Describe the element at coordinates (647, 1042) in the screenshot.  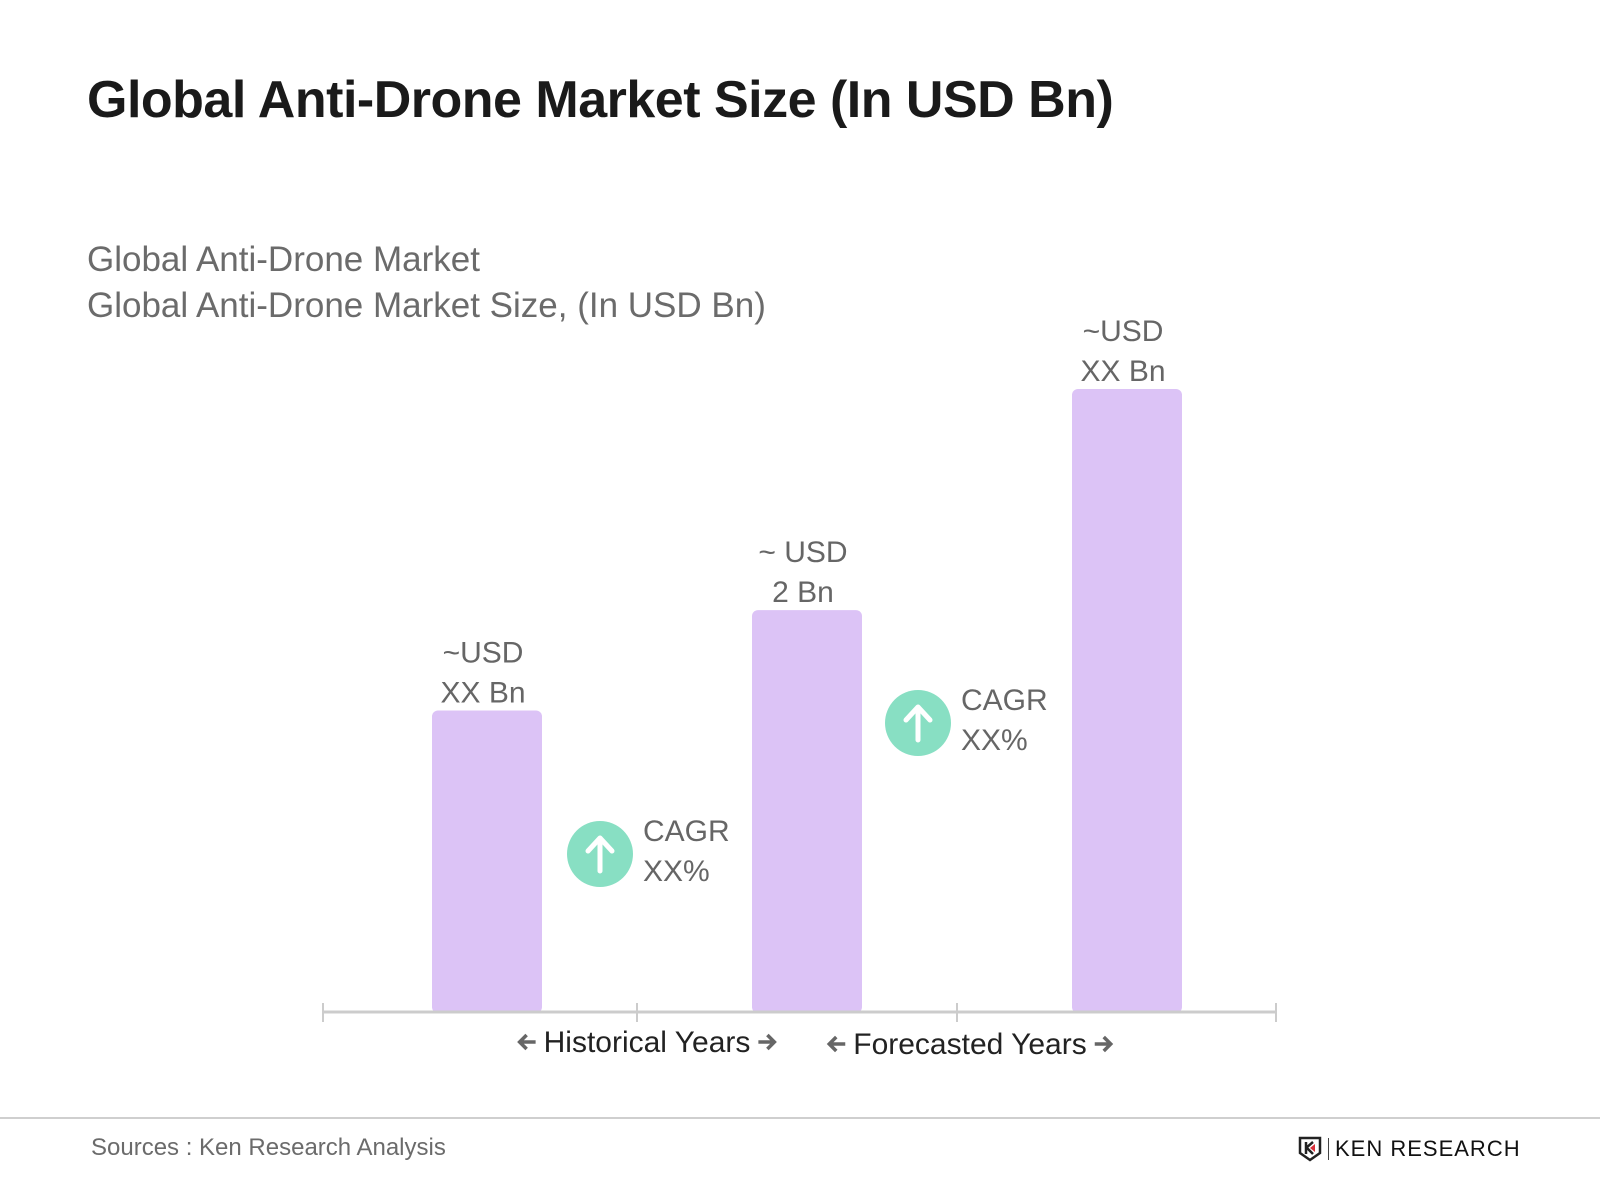
I see `period-label: Historical Years` at that location.